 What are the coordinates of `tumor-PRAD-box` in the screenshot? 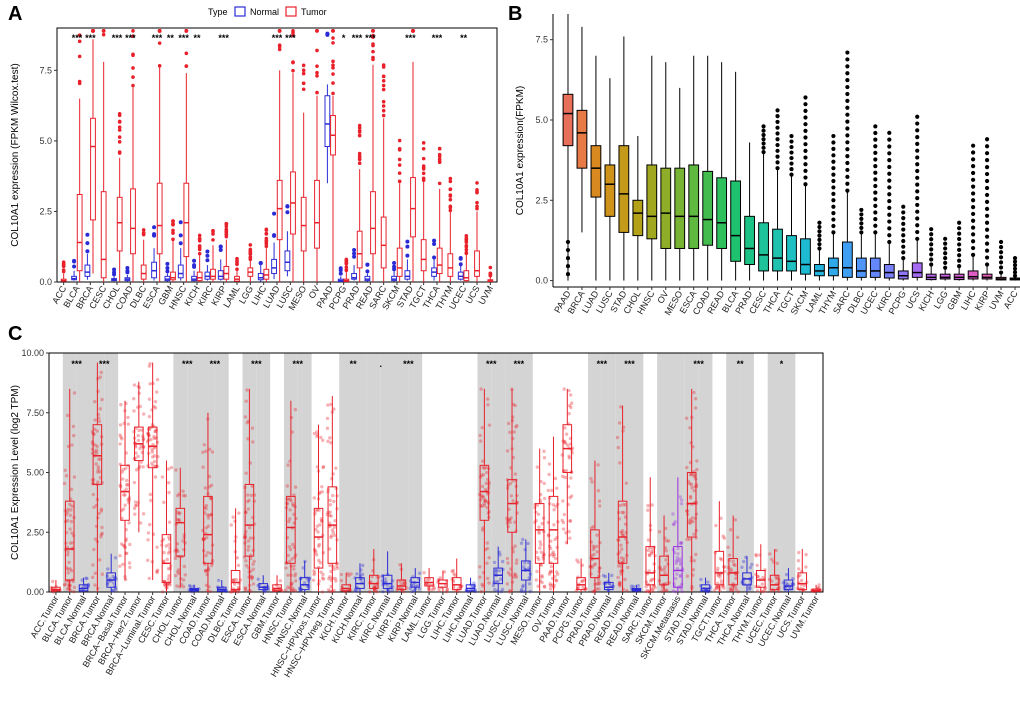 It's located at (359, 249).